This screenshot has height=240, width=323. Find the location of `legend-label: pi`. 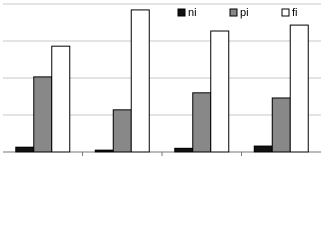

legend-label: pi is located at coordinates (244, 13).